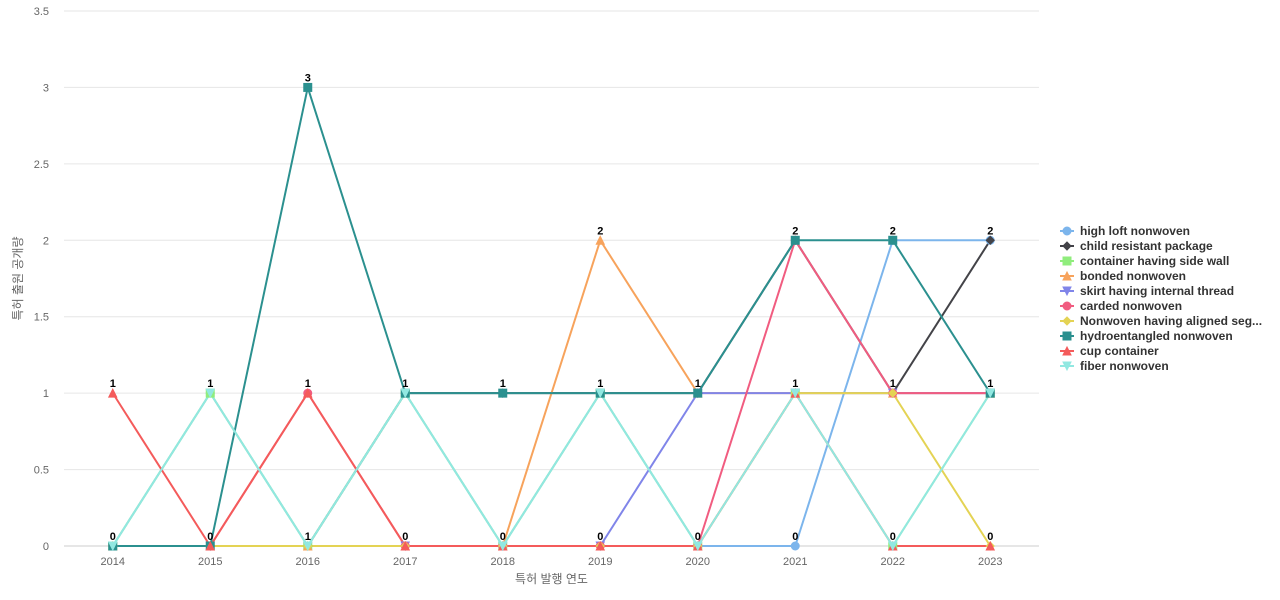 The height and width of the screenshot is (600, 1280). What do you see at coordinates (1135, 231) in the screenshot?
I see `legend-label: high loft nonwoven` at bounding box center [1135, 231].